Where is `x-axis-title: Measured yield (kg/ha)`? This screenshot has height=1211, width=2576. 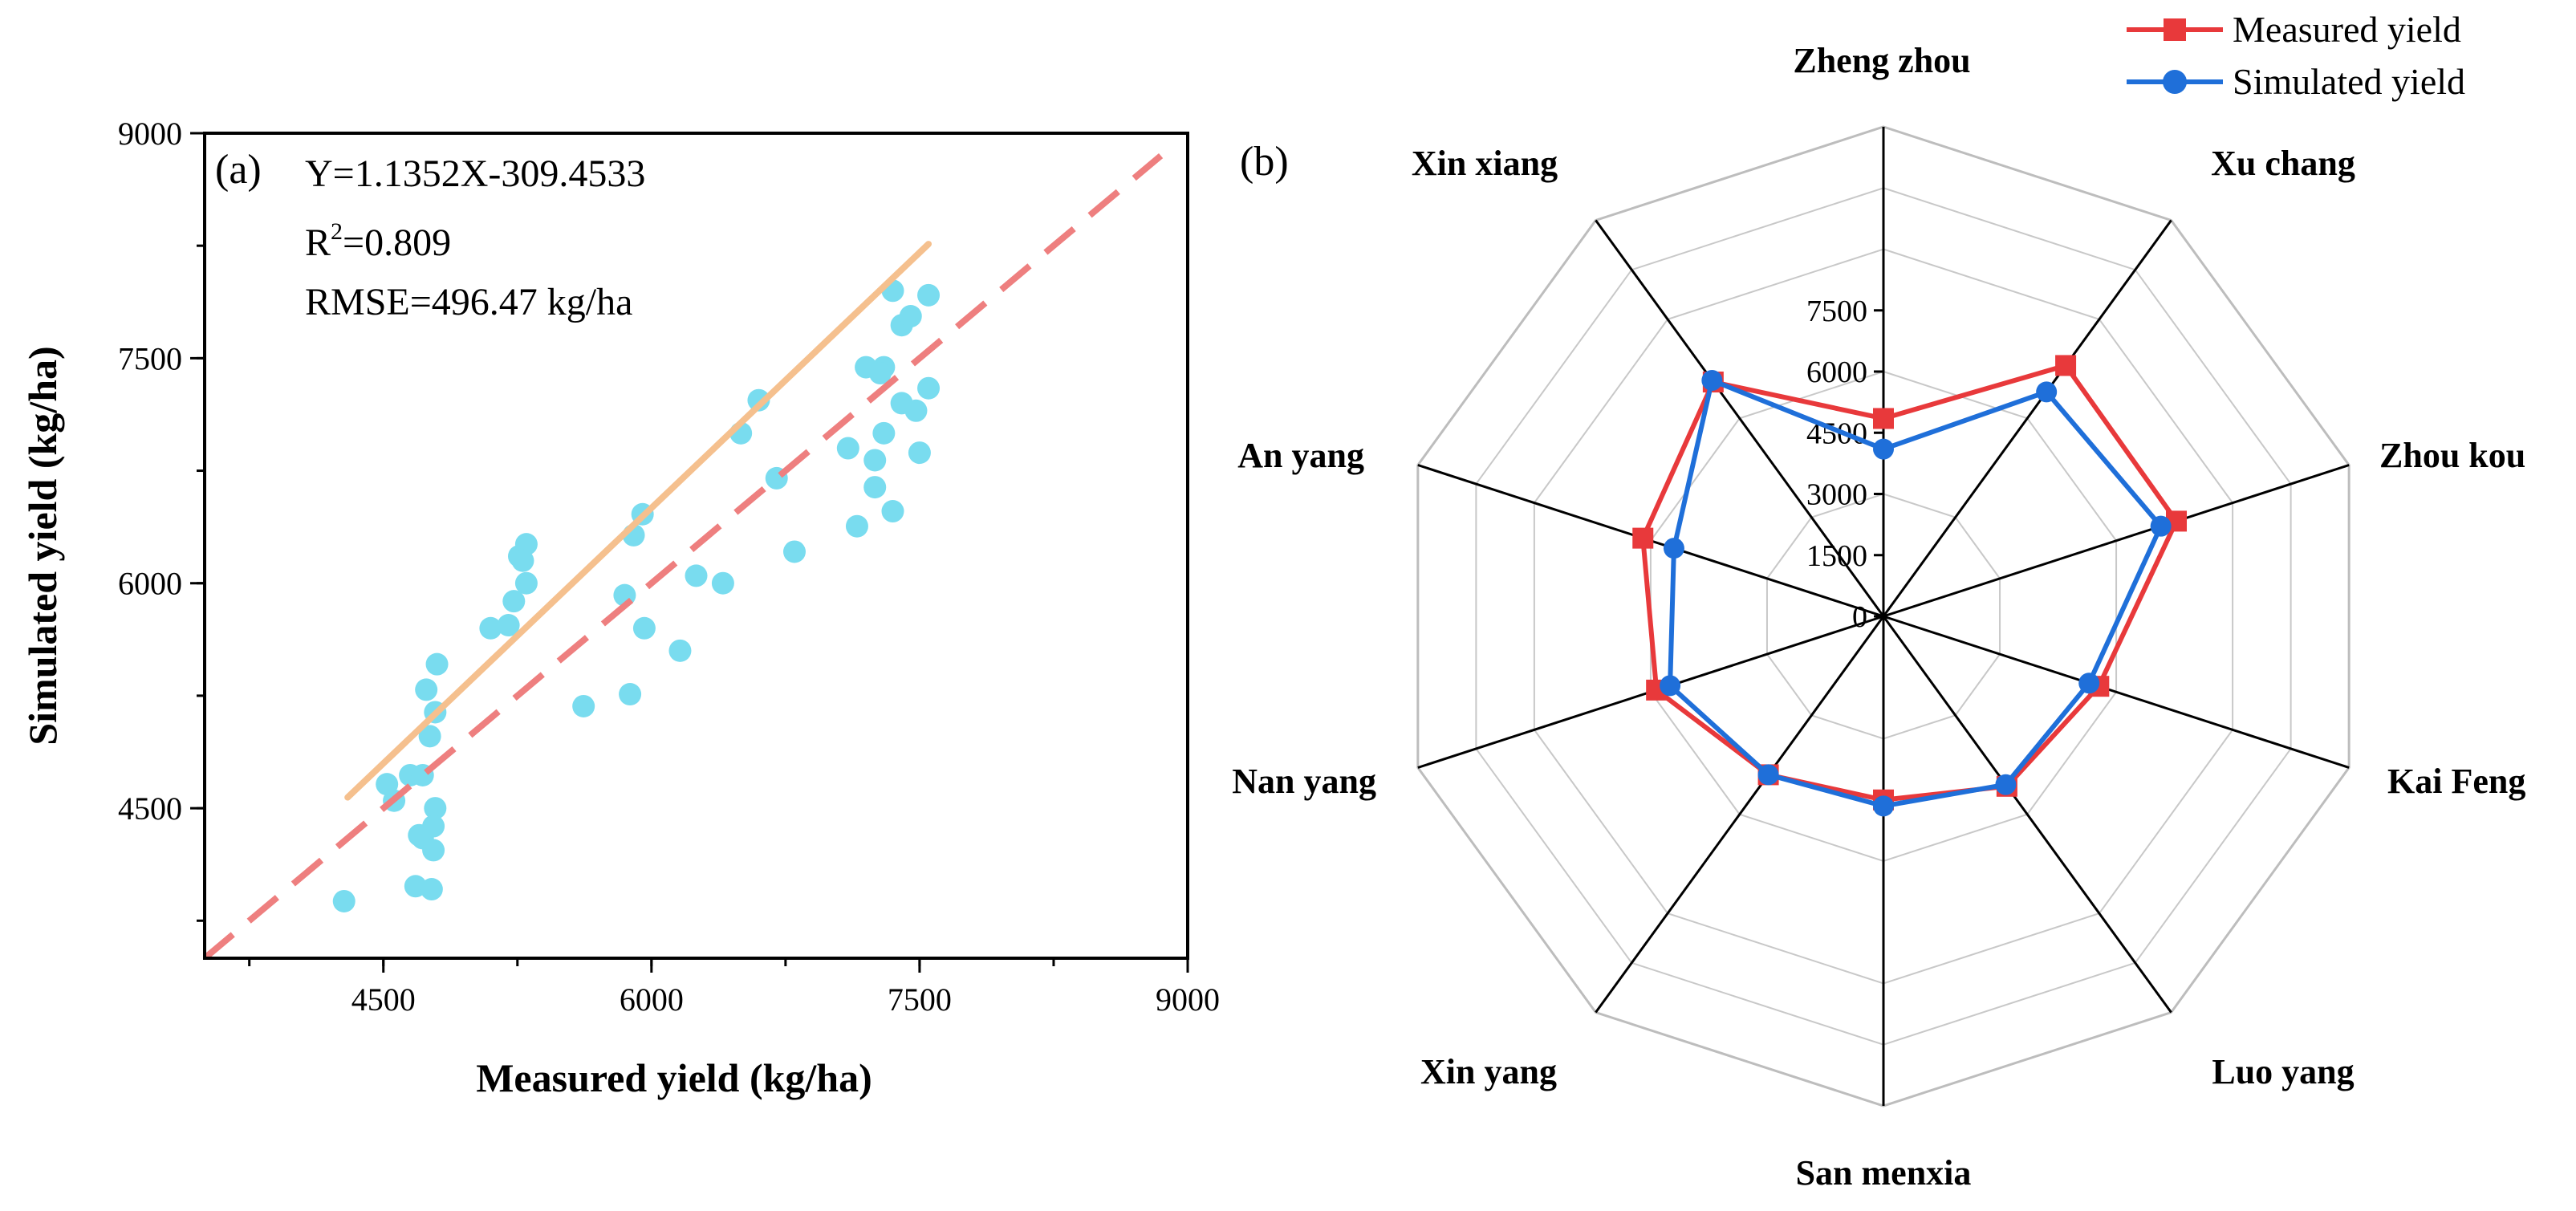 x-axis-title: Measured yield (kg/ha) is located at coordinates (674, 1078).